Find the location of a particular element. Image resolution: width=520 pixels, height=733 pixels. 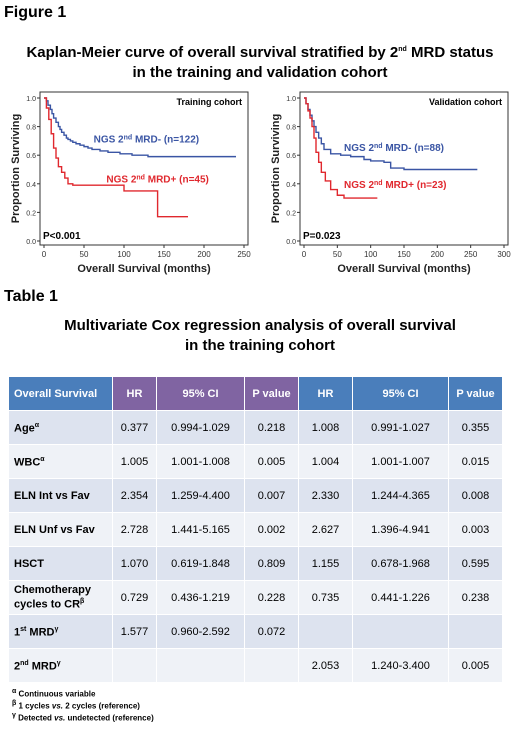

row-label-text: 1 is located at coordinates (17, 632).